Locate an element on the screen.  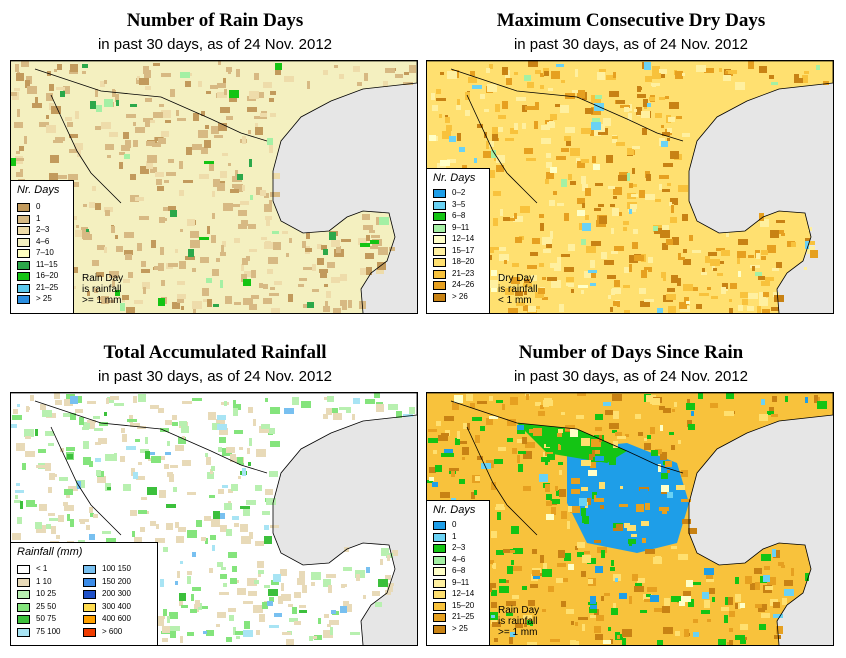
legend-label: 4–6 is located at coordinates (43, 241).